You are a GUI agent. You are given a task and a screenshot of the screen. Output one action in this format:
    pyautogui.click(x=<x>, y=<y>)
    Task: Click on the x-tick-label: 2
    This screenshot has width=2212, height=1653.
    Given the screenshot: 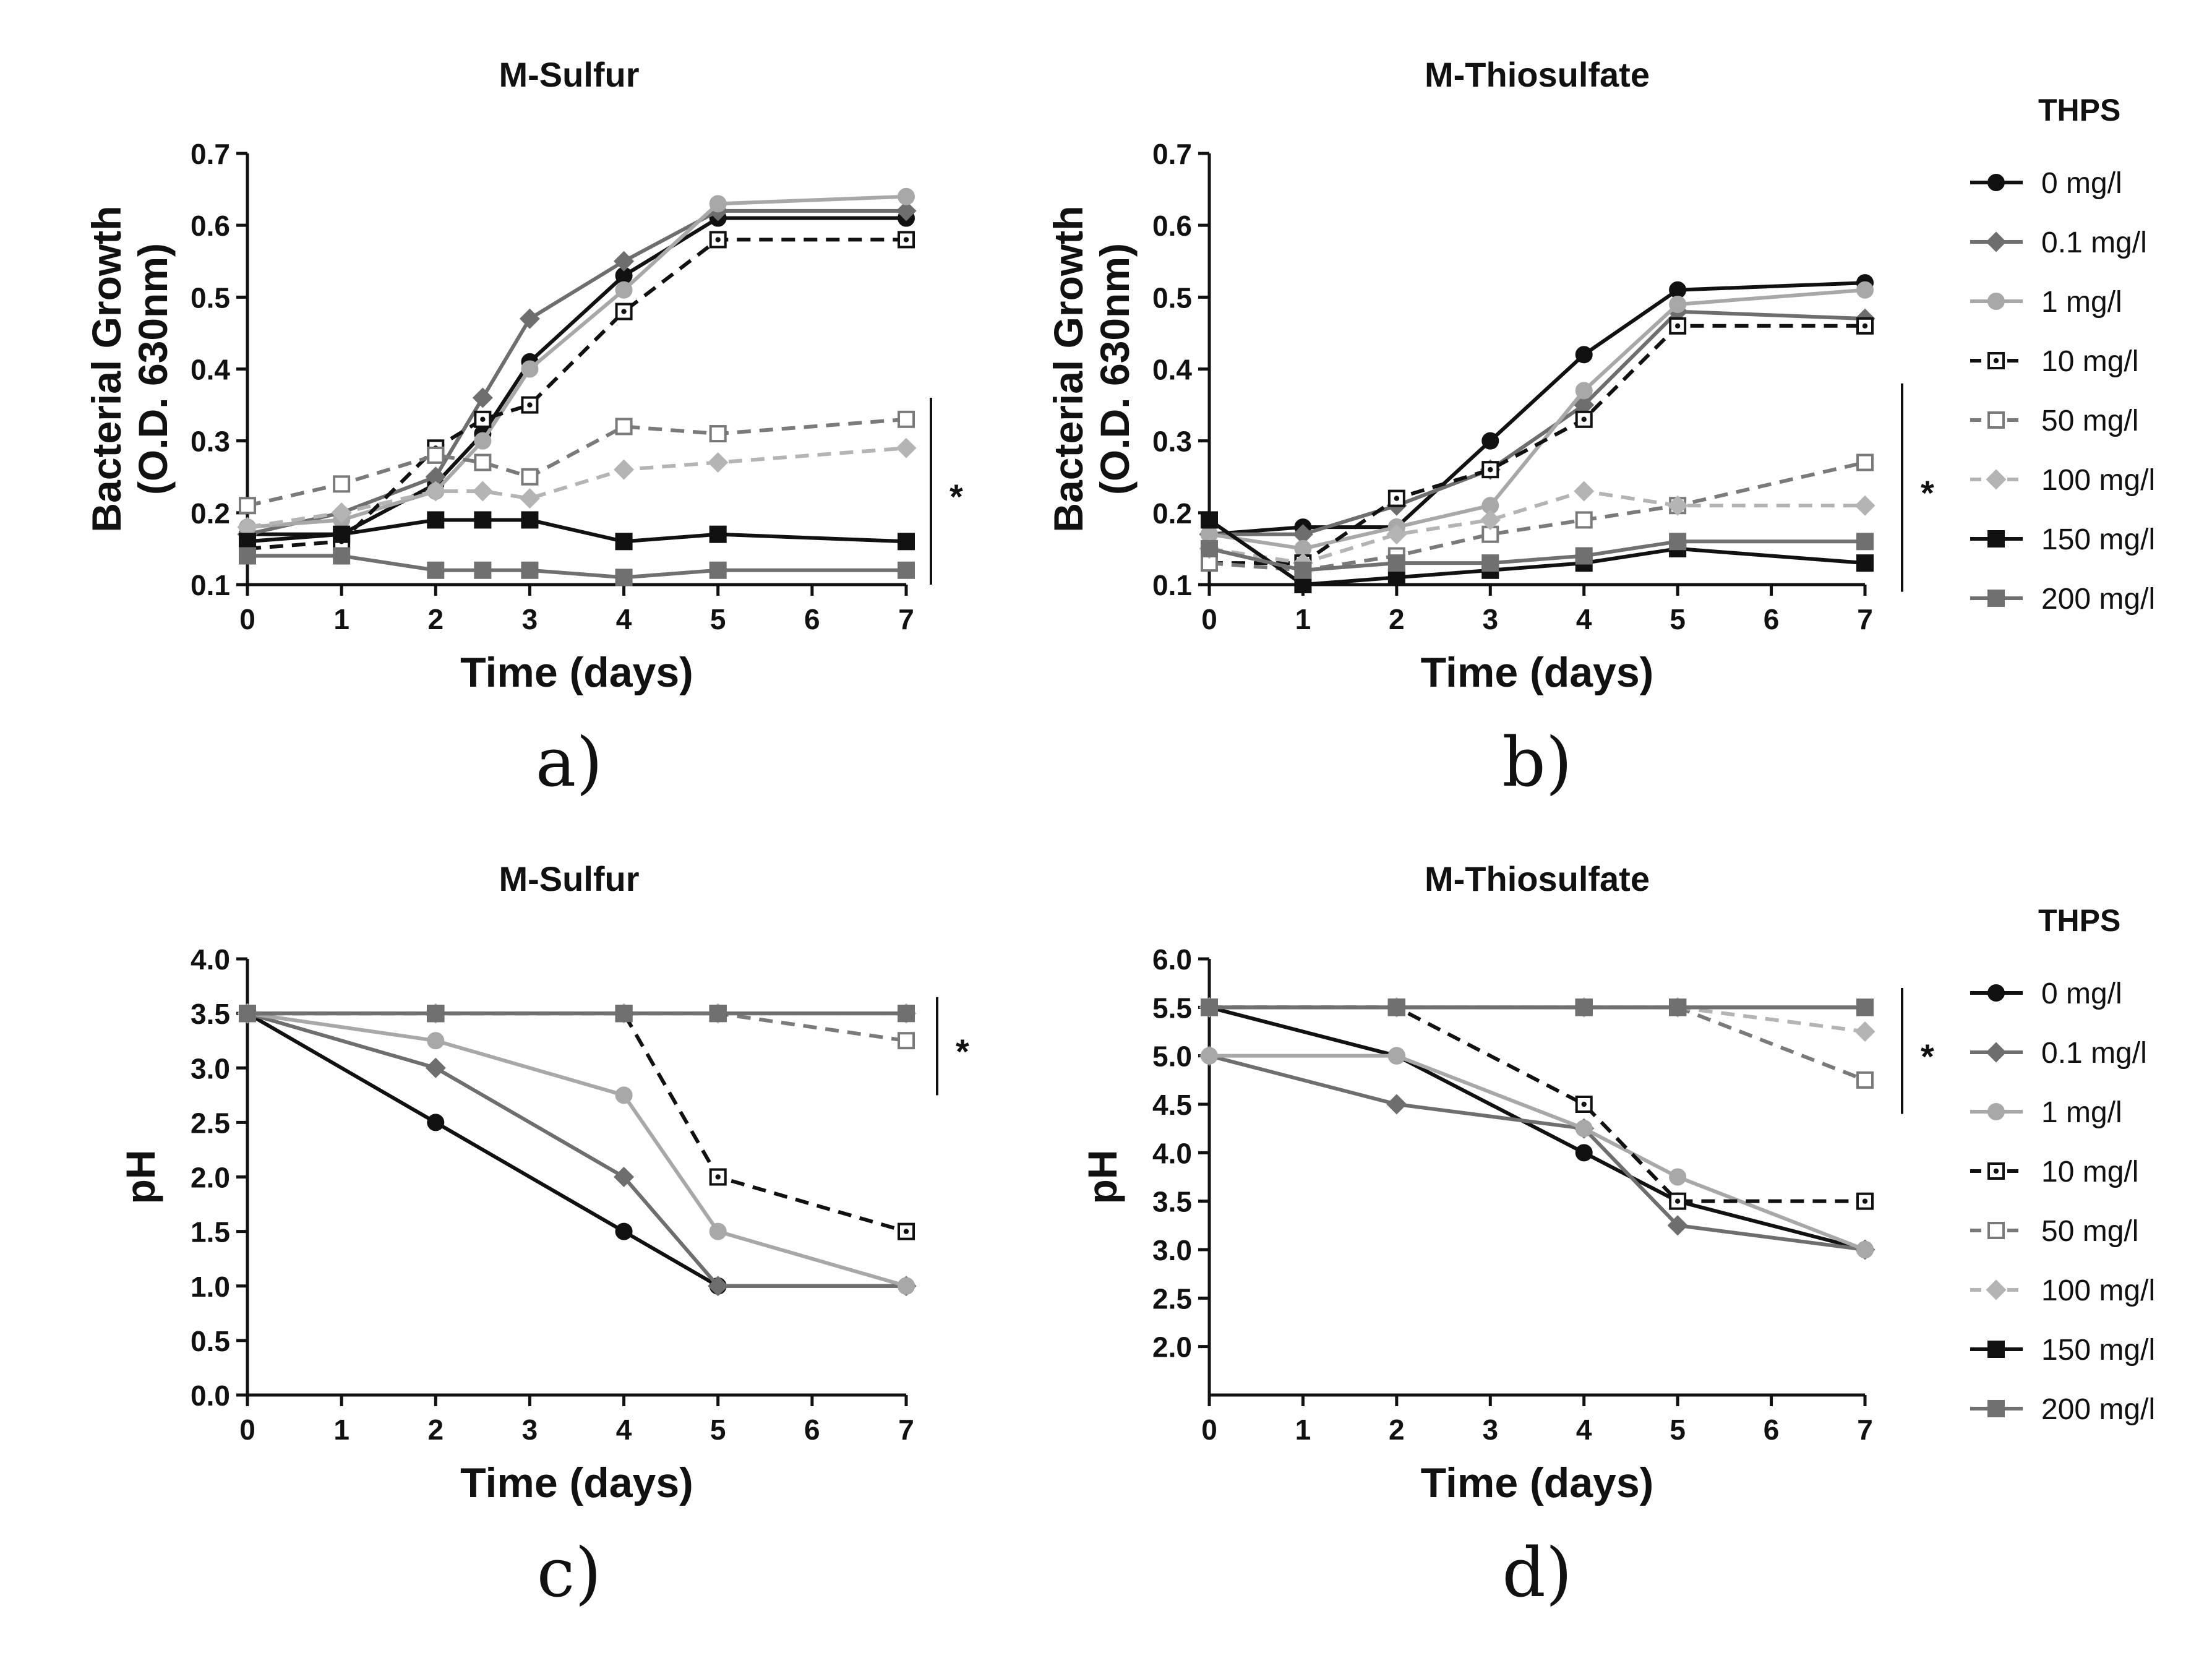 What is the action you would take?
    pyautogui.click(x=435, y=619)
    